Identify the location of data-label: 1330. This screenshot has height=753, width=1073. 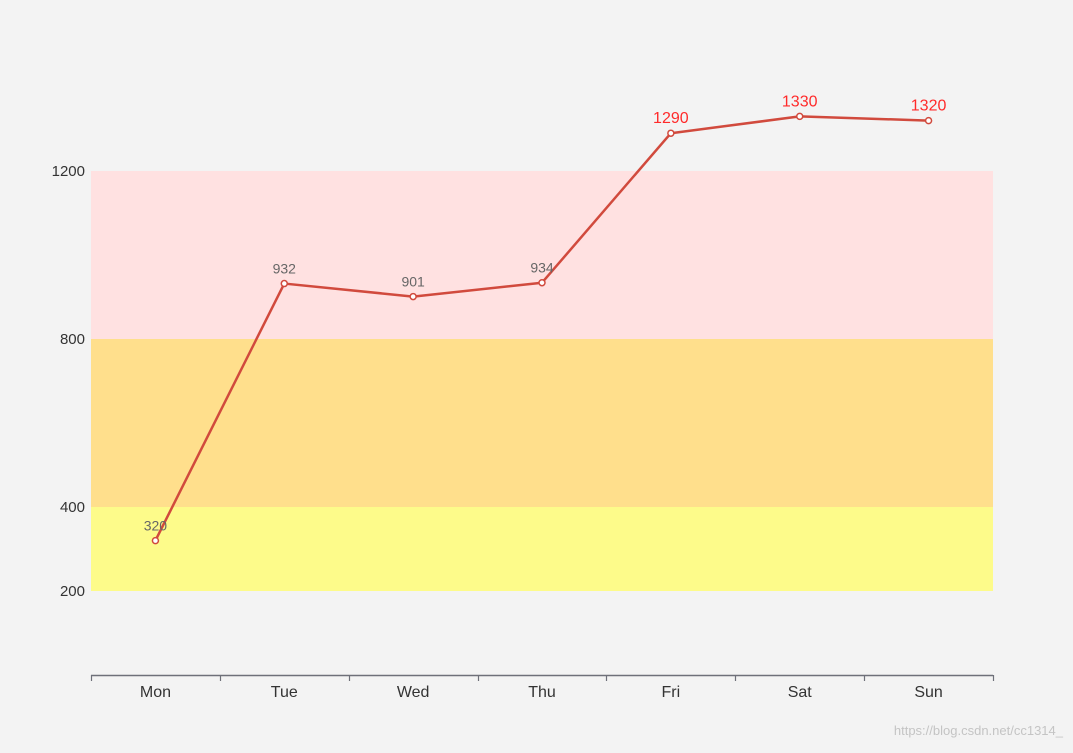
(800, 101).